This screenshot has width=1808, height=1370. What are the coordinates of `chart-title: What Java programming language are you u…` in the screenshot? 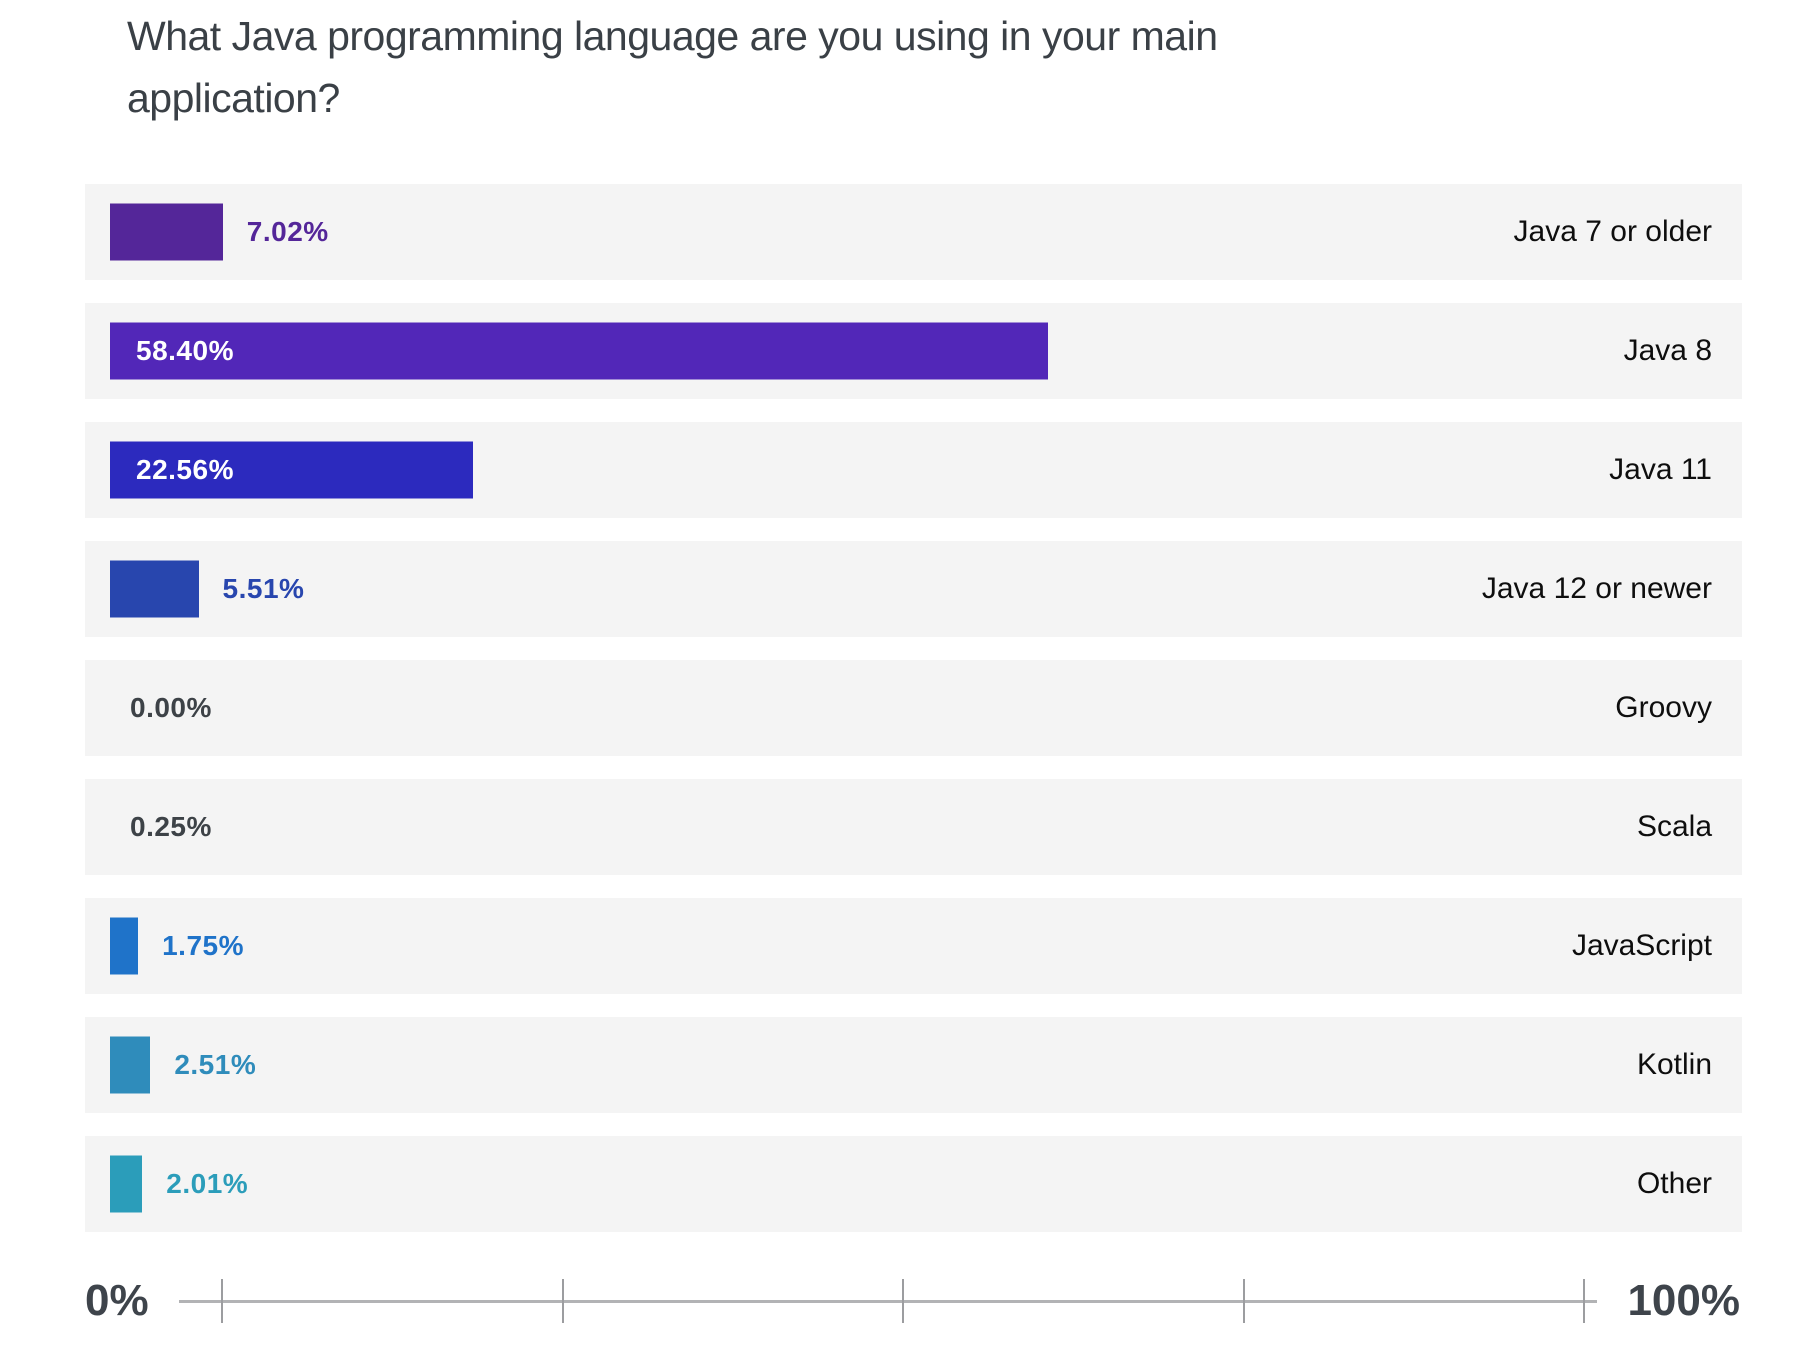 It's located at (672, 67).